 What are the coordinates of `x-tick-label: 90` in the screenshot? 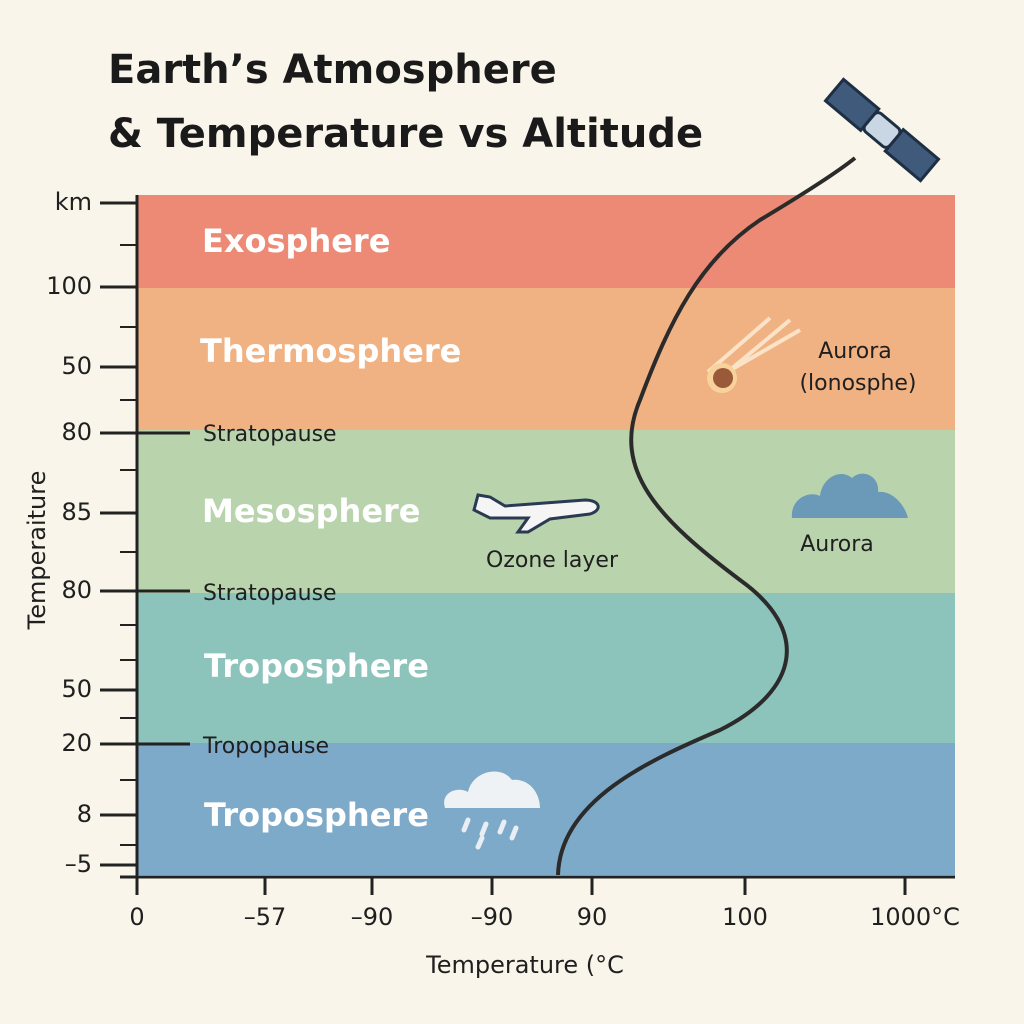 It's located at (592, 917).